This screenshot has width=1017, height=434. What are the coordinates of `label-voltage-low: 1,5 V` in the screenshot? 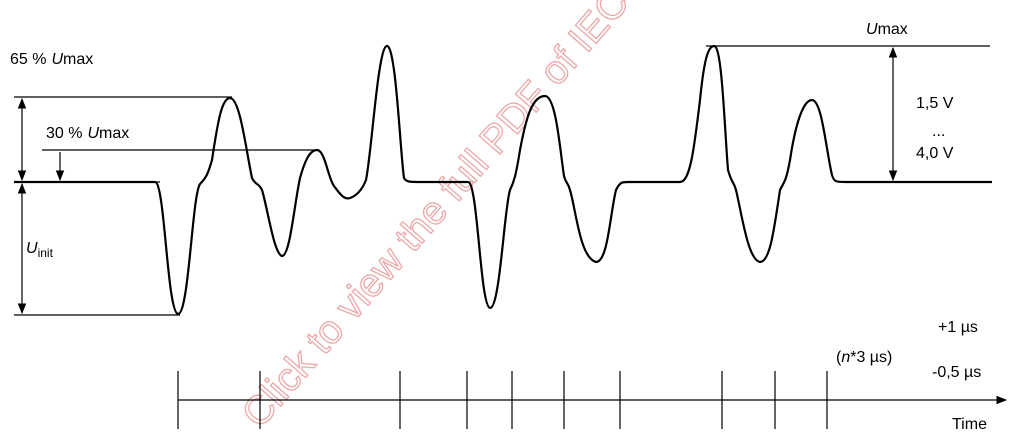 It's located at (935, 103).